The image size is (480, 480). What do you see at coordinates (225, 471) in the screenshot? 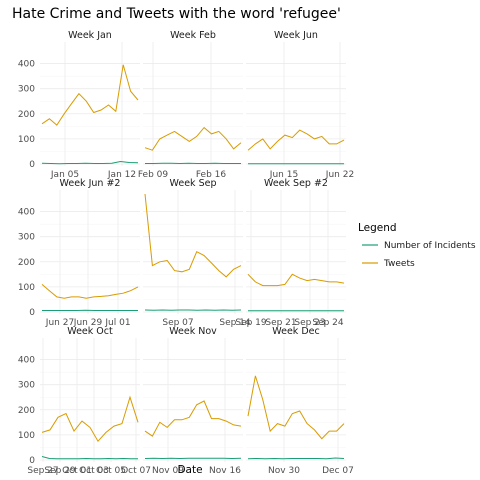
I see `x-tick-label: Nov 16` at bounding box center [225, 471].